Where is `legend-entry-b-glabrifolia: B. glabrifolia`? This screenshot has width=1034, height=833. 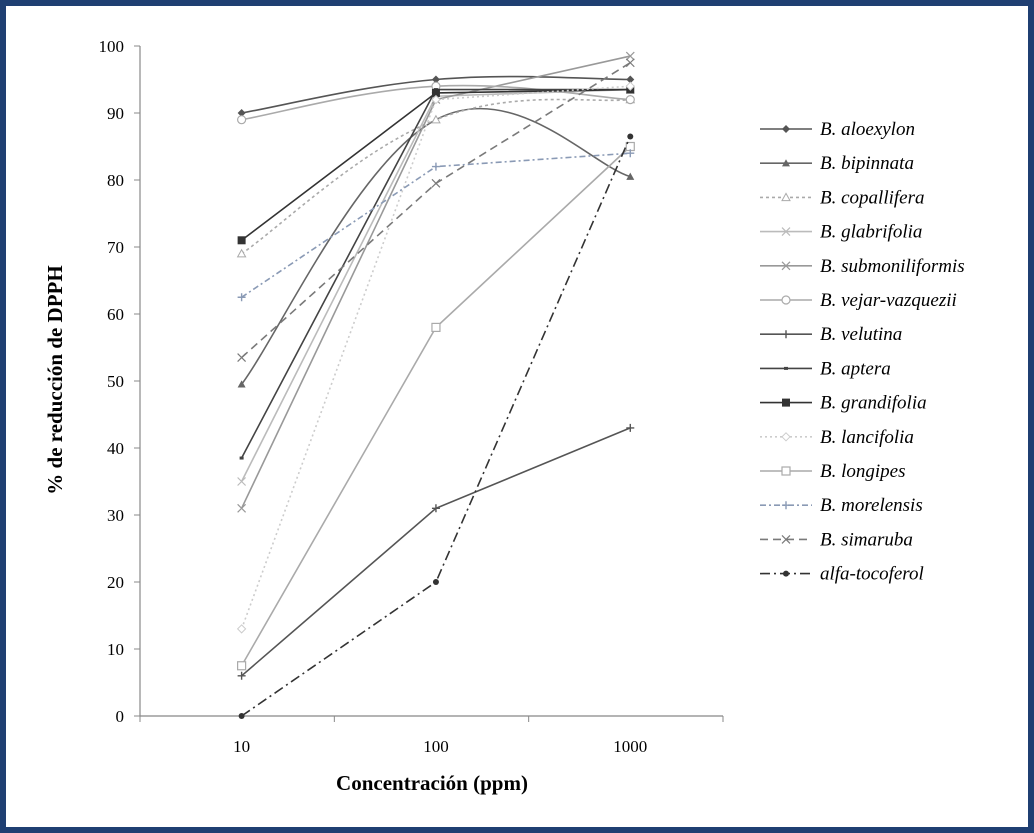 legend-entry-b-glabrifolia: B. glabrifolia is located at coordinates (841, 232).